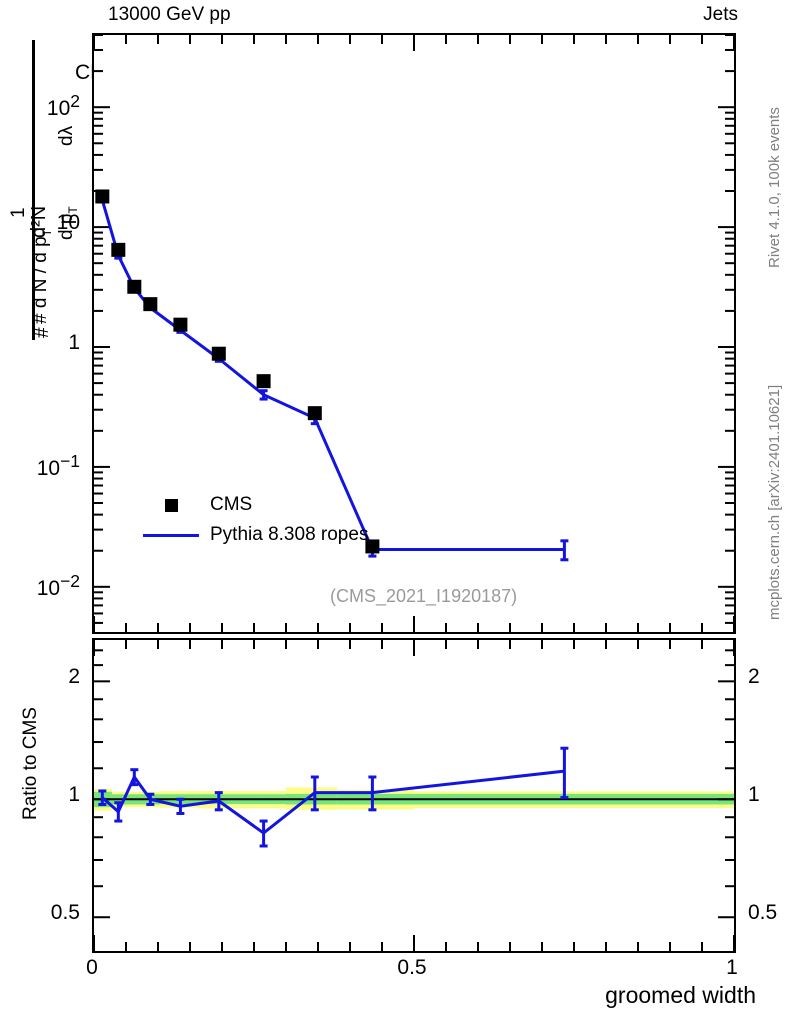 The height and width of the screenshot is (1024, 786). What do you see at coordinates (393, 973) in the screenshot?
I see `x-tick-labels: 0 0.5 1` at bounding box center [393, 973].